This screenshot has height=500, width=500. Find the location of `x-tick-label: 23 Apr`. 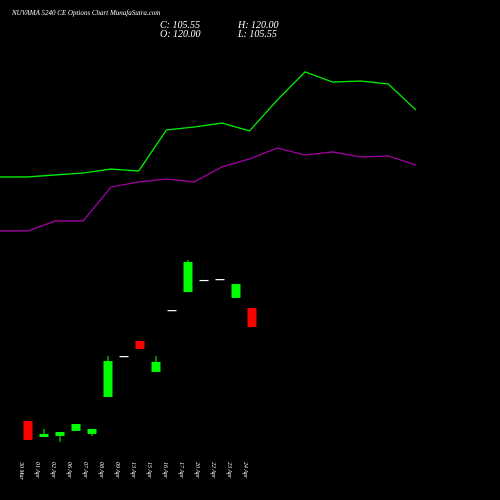

x-tick-label: 23 Apr is located at coordinates (229, 470).